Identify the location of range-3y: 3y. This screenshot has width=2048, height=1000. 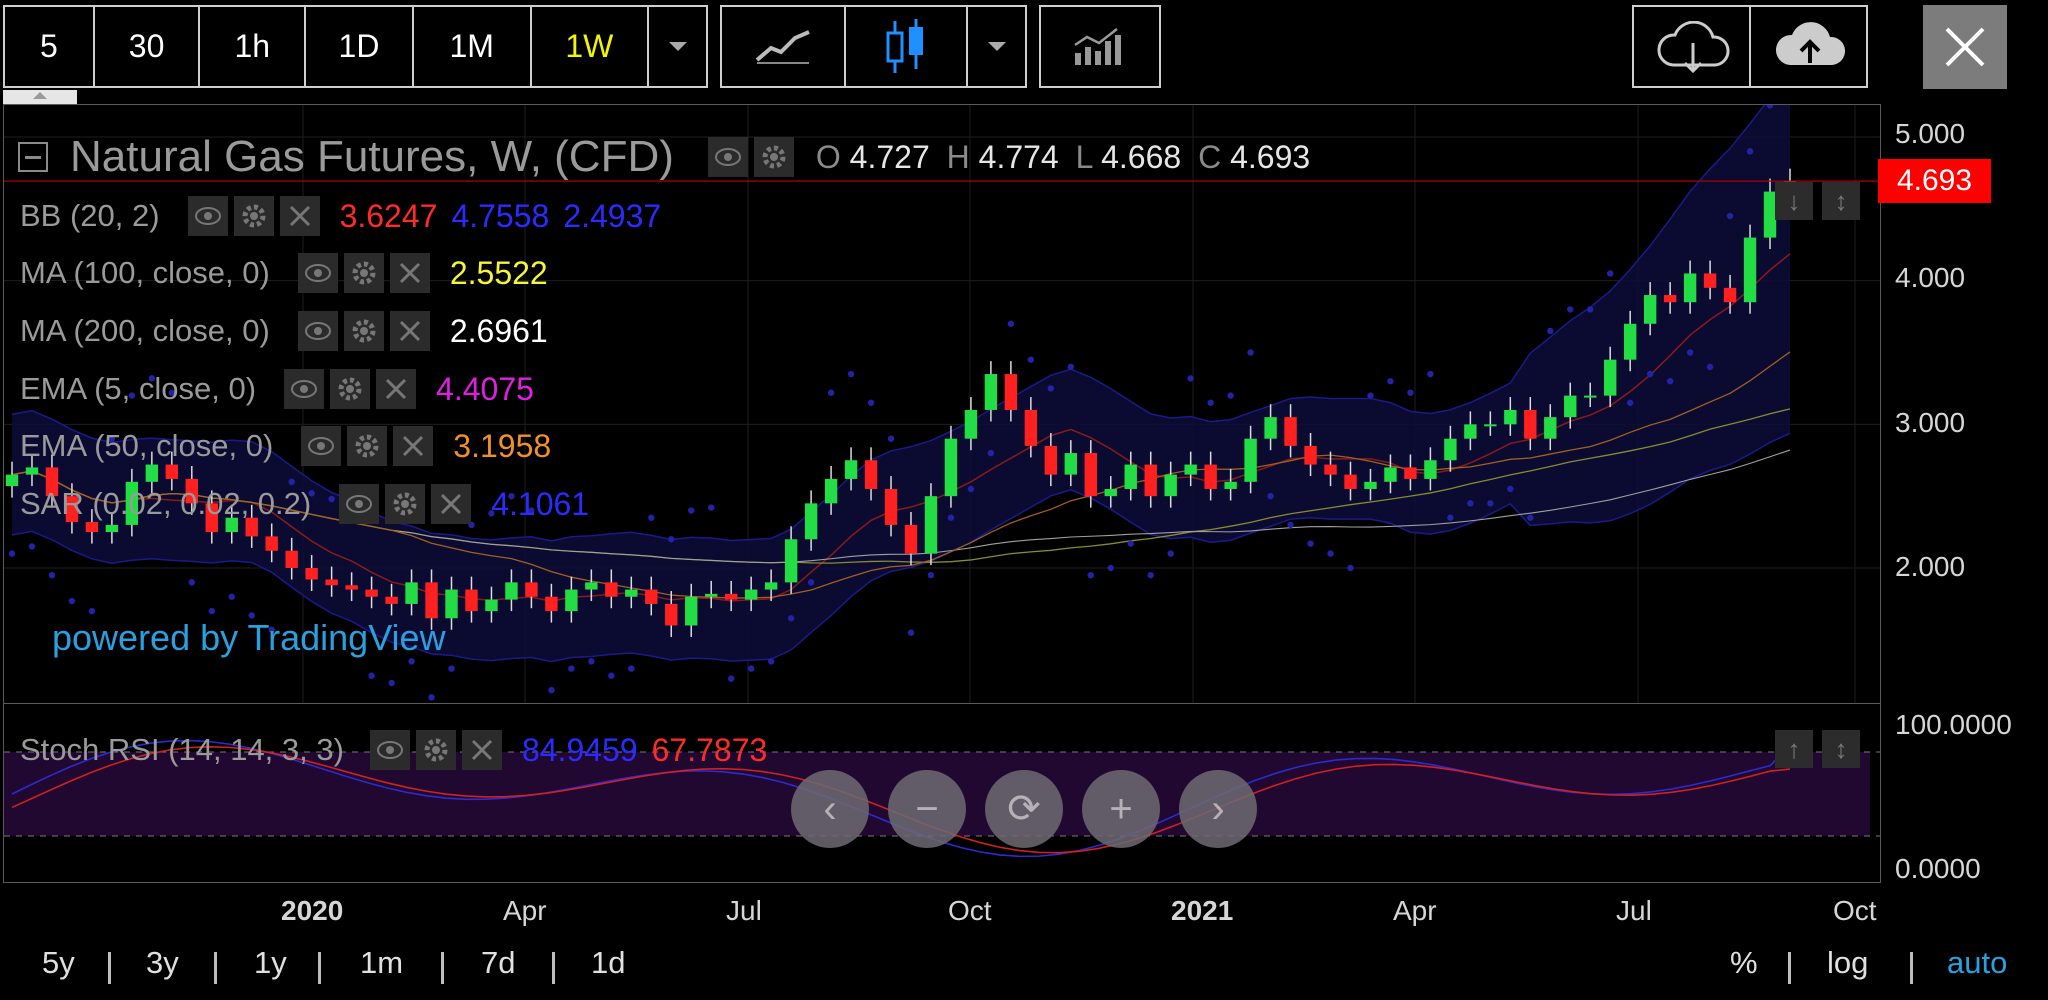
(162, 962).